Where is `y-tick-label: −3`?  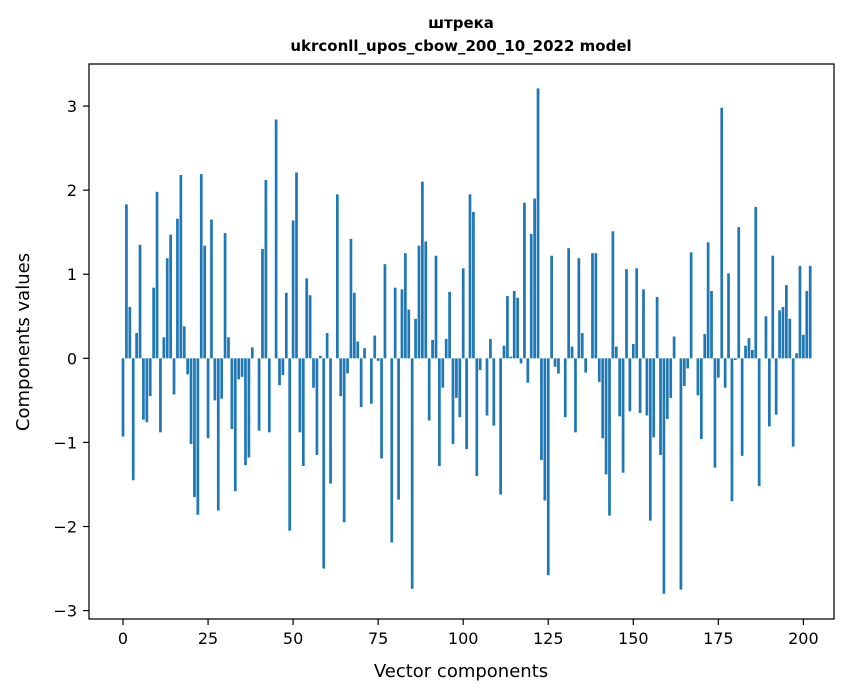
y-tick-label: −3 is located at coordinates (65, 611).